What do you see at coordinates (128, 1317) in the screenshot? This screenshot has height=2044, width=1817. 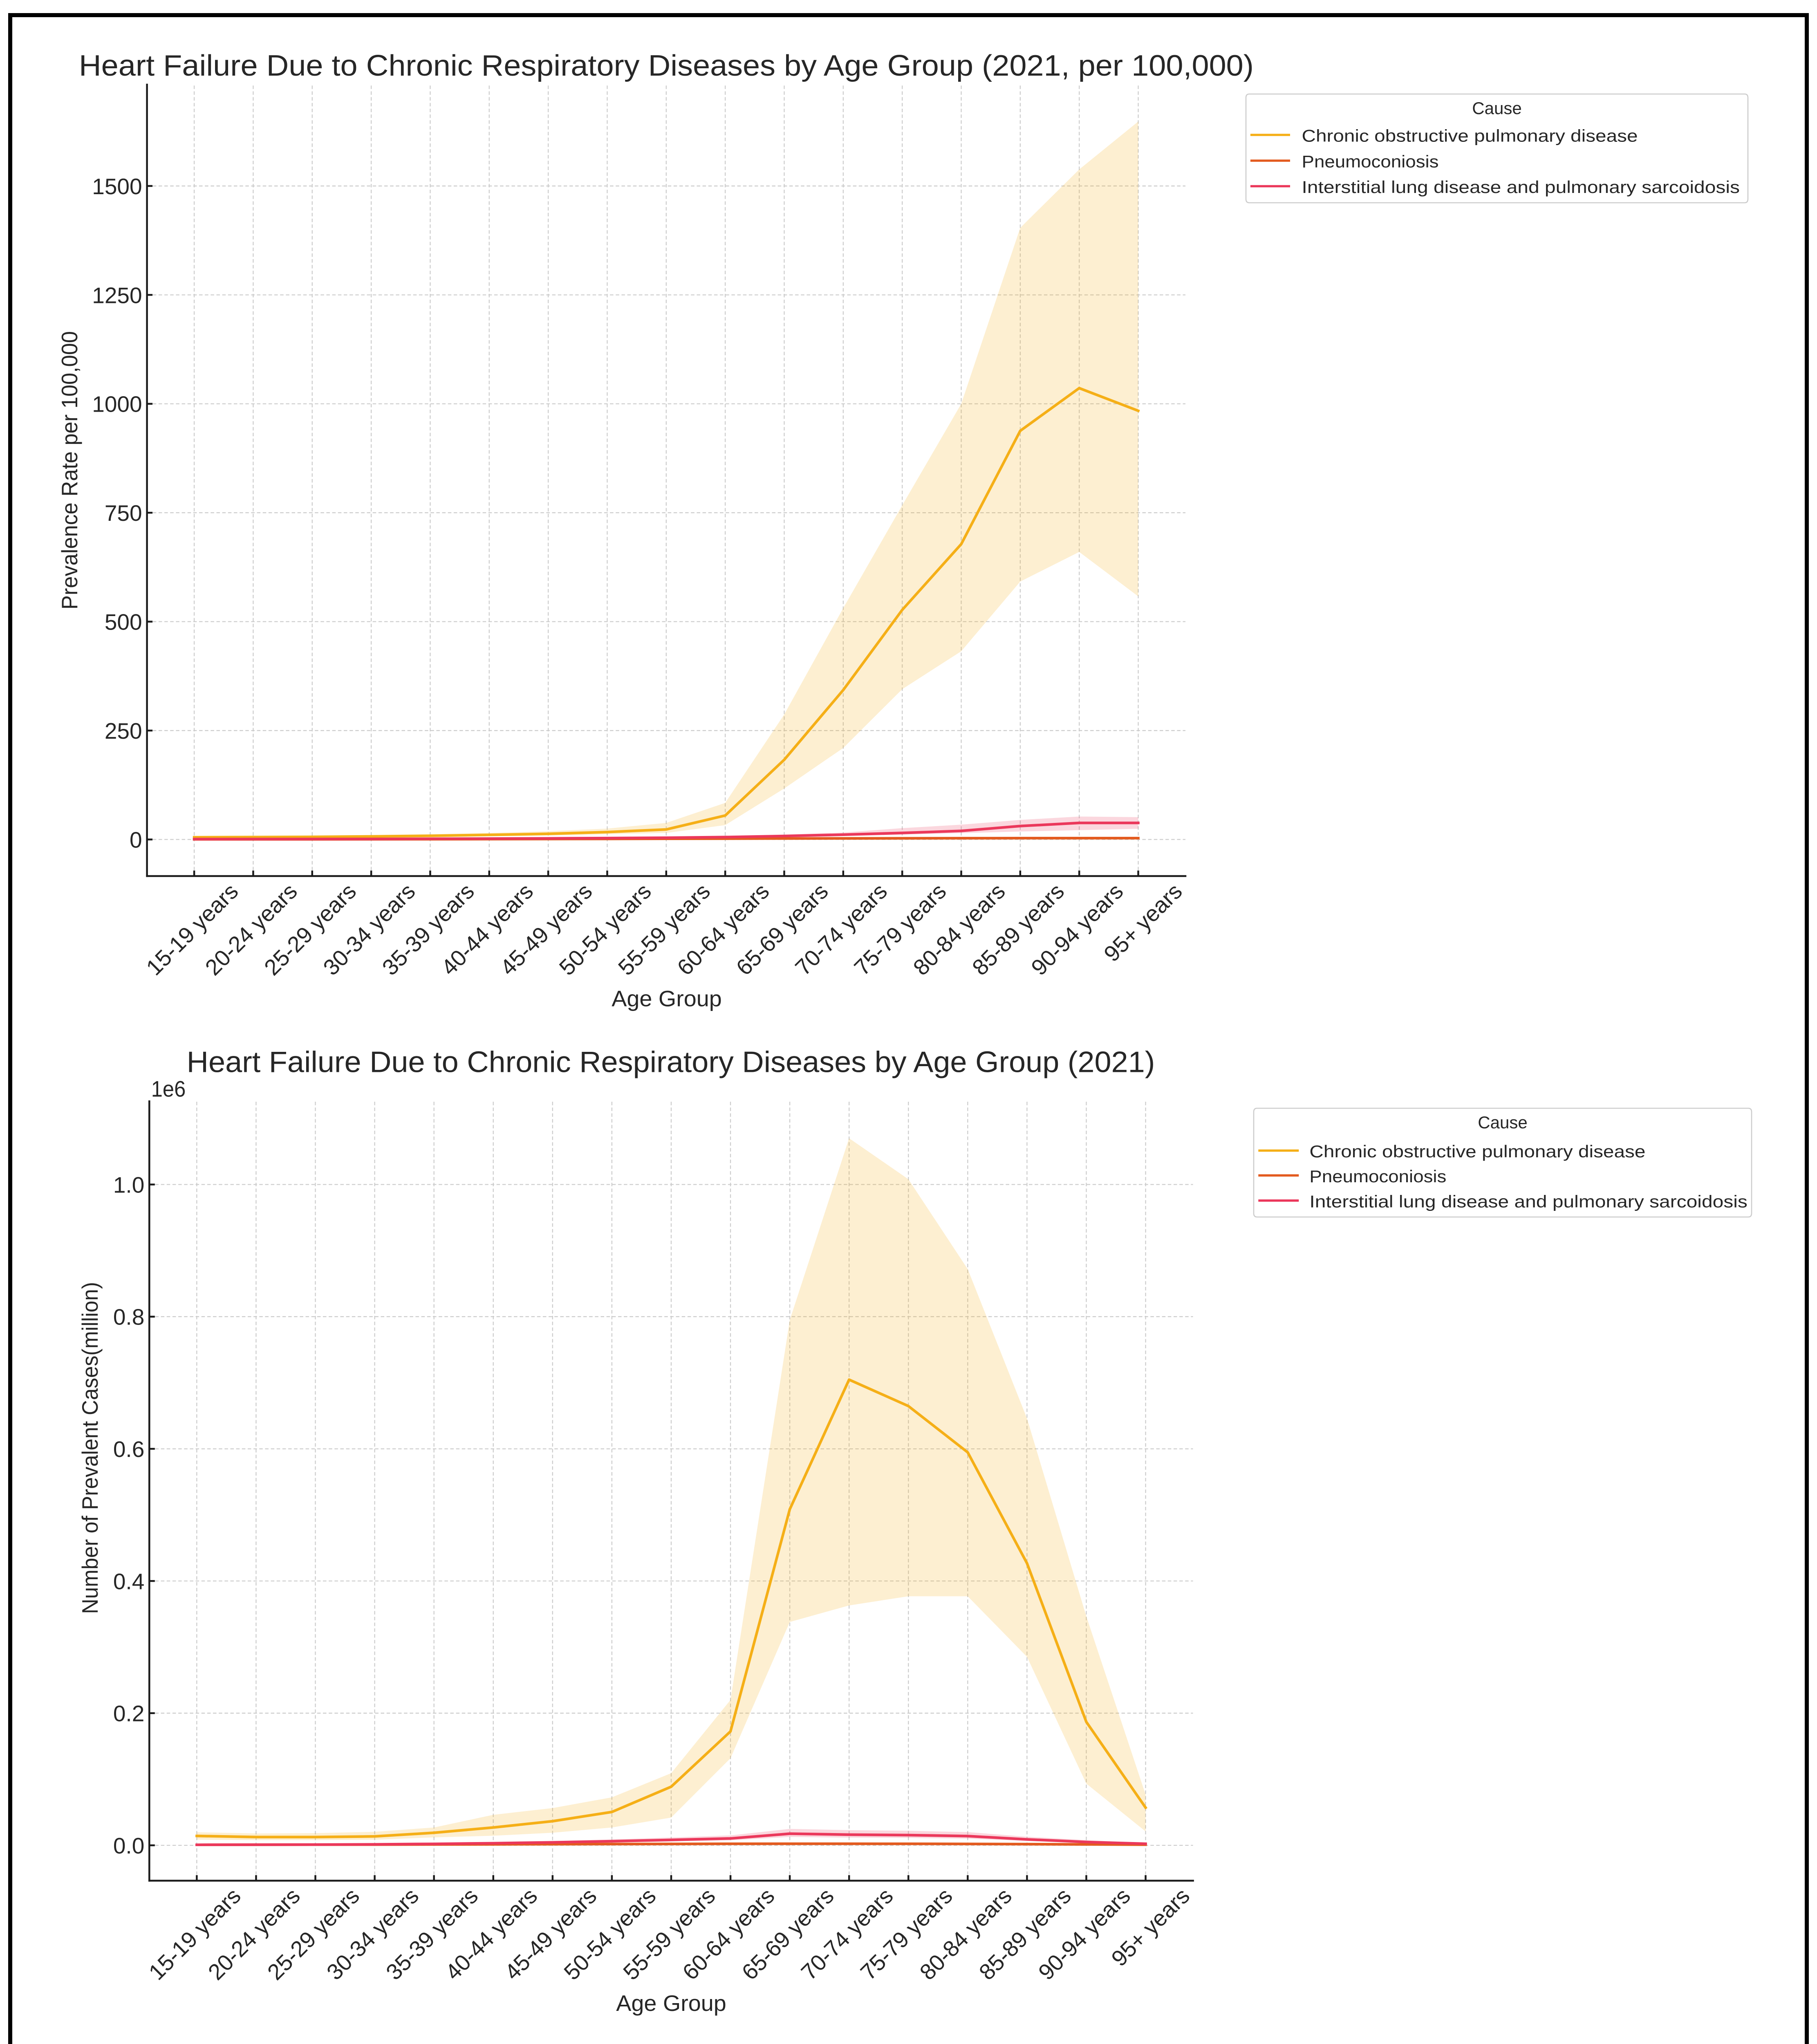 I see `svg-text: 0.8` at bounding box center [128, 1317].